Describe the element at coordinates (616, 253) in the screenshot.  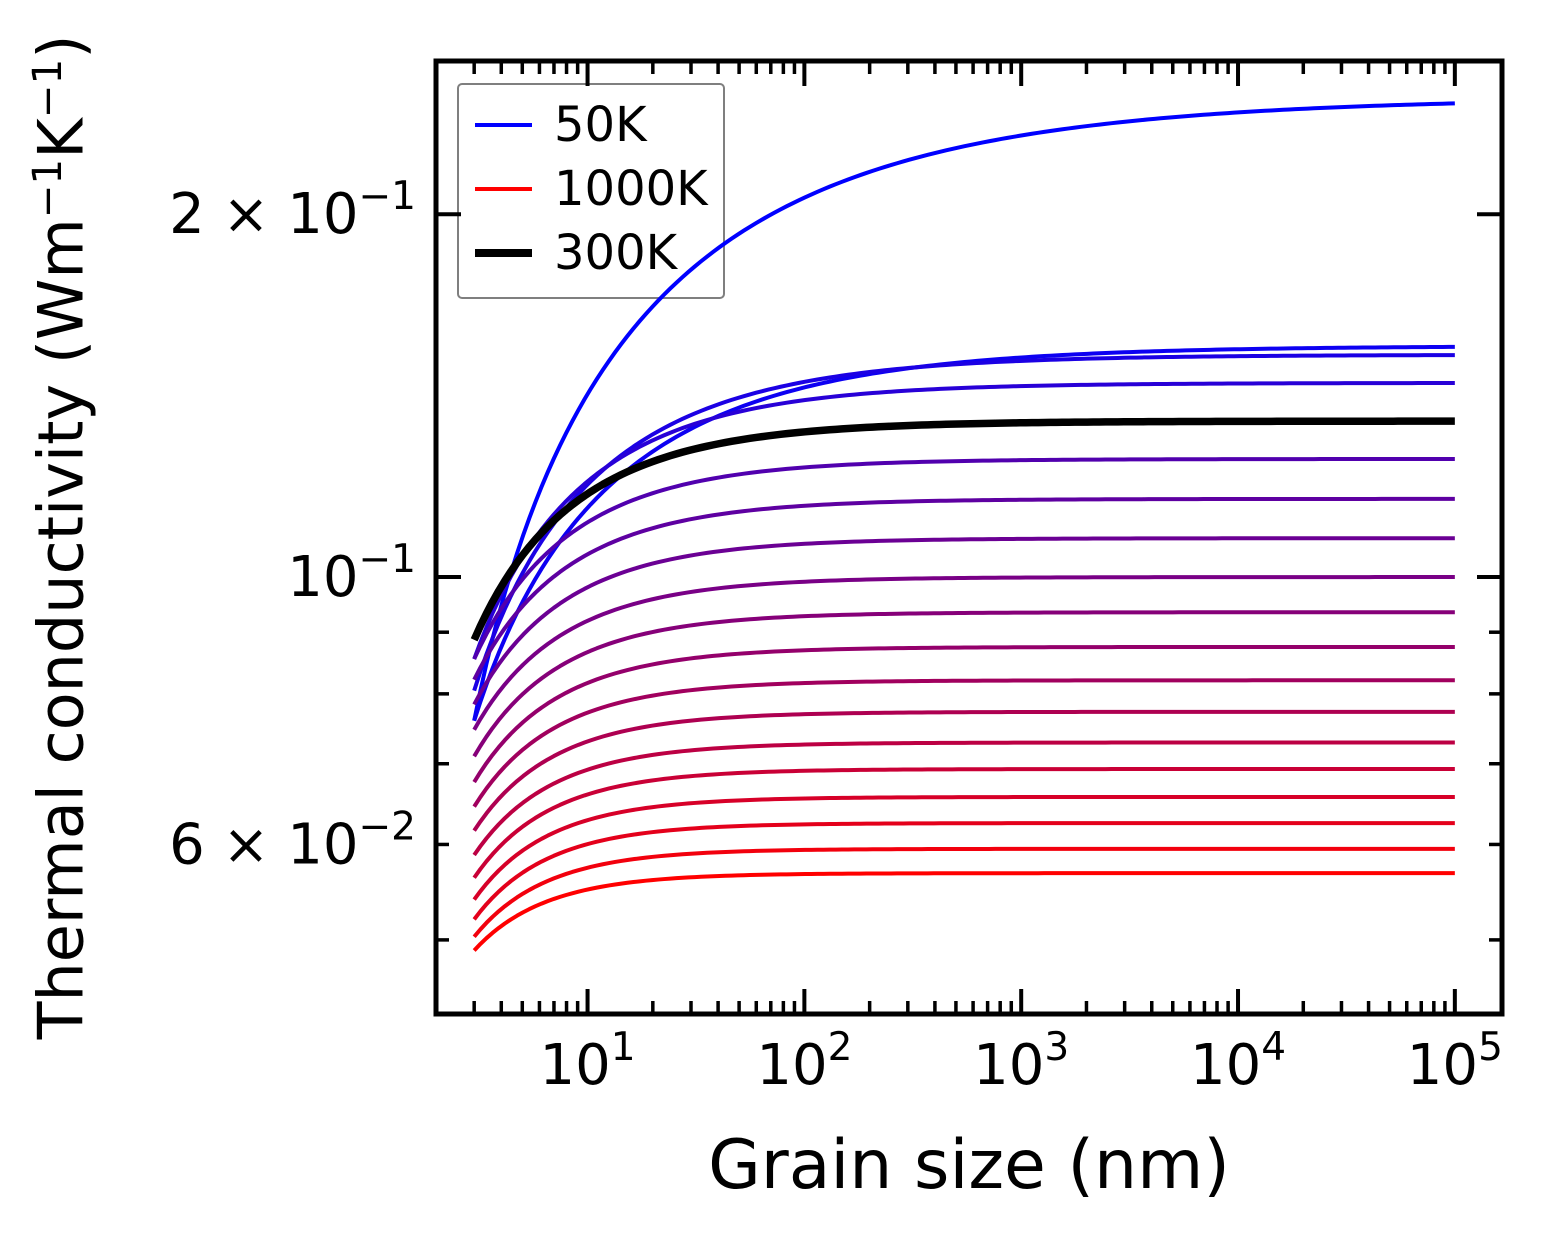
I see `legend-label-300k: 300K` at that location.